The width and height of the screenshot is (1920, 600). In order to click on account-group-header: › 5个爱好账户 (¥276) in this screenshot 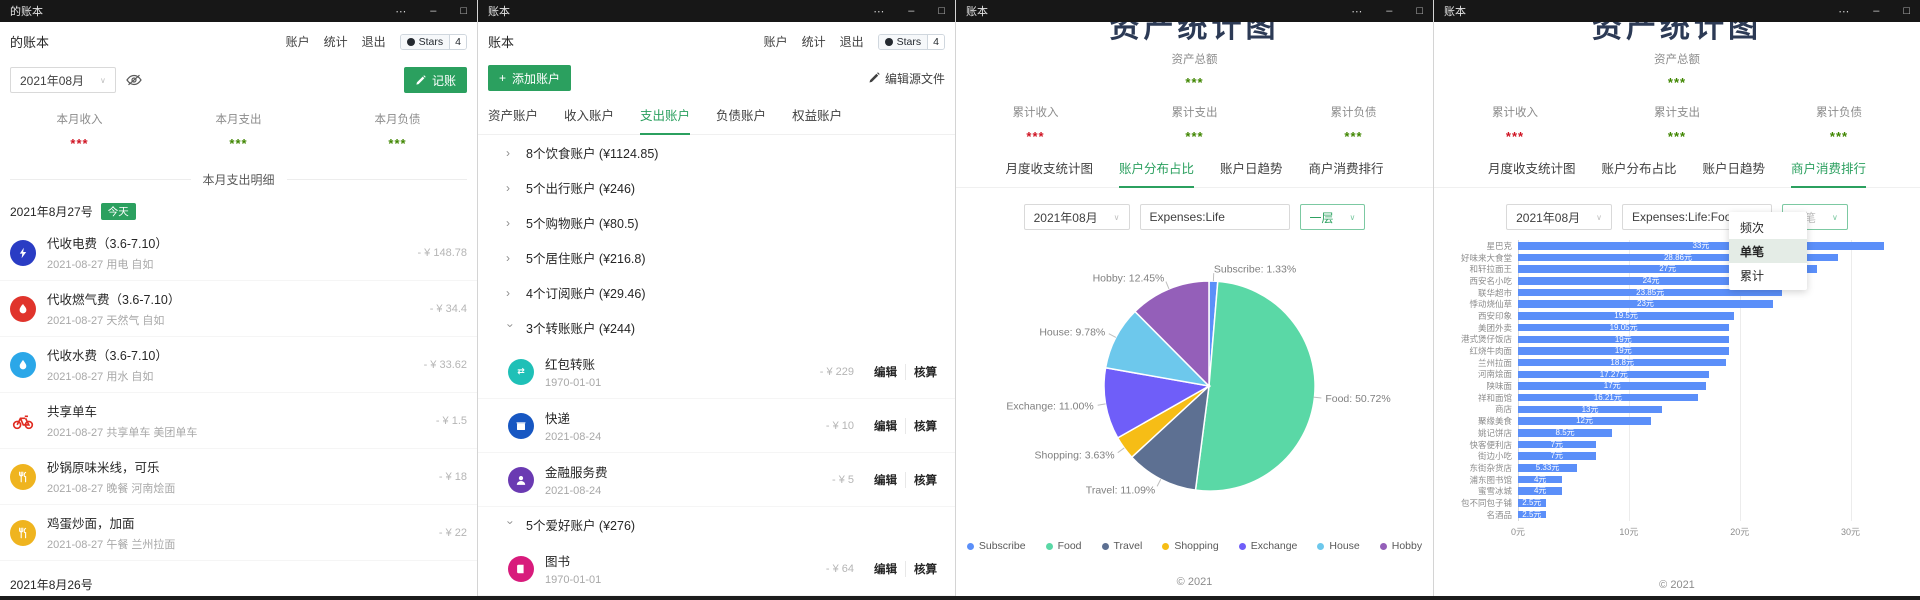, I will do `click(716, 524)`.